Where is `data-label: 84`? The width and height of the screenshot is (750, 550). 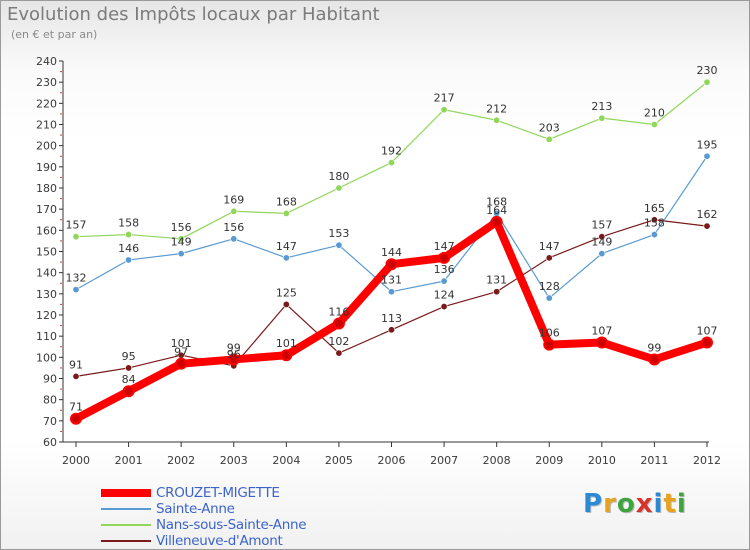 data-label: 84 is located at coordinates (129, 379).